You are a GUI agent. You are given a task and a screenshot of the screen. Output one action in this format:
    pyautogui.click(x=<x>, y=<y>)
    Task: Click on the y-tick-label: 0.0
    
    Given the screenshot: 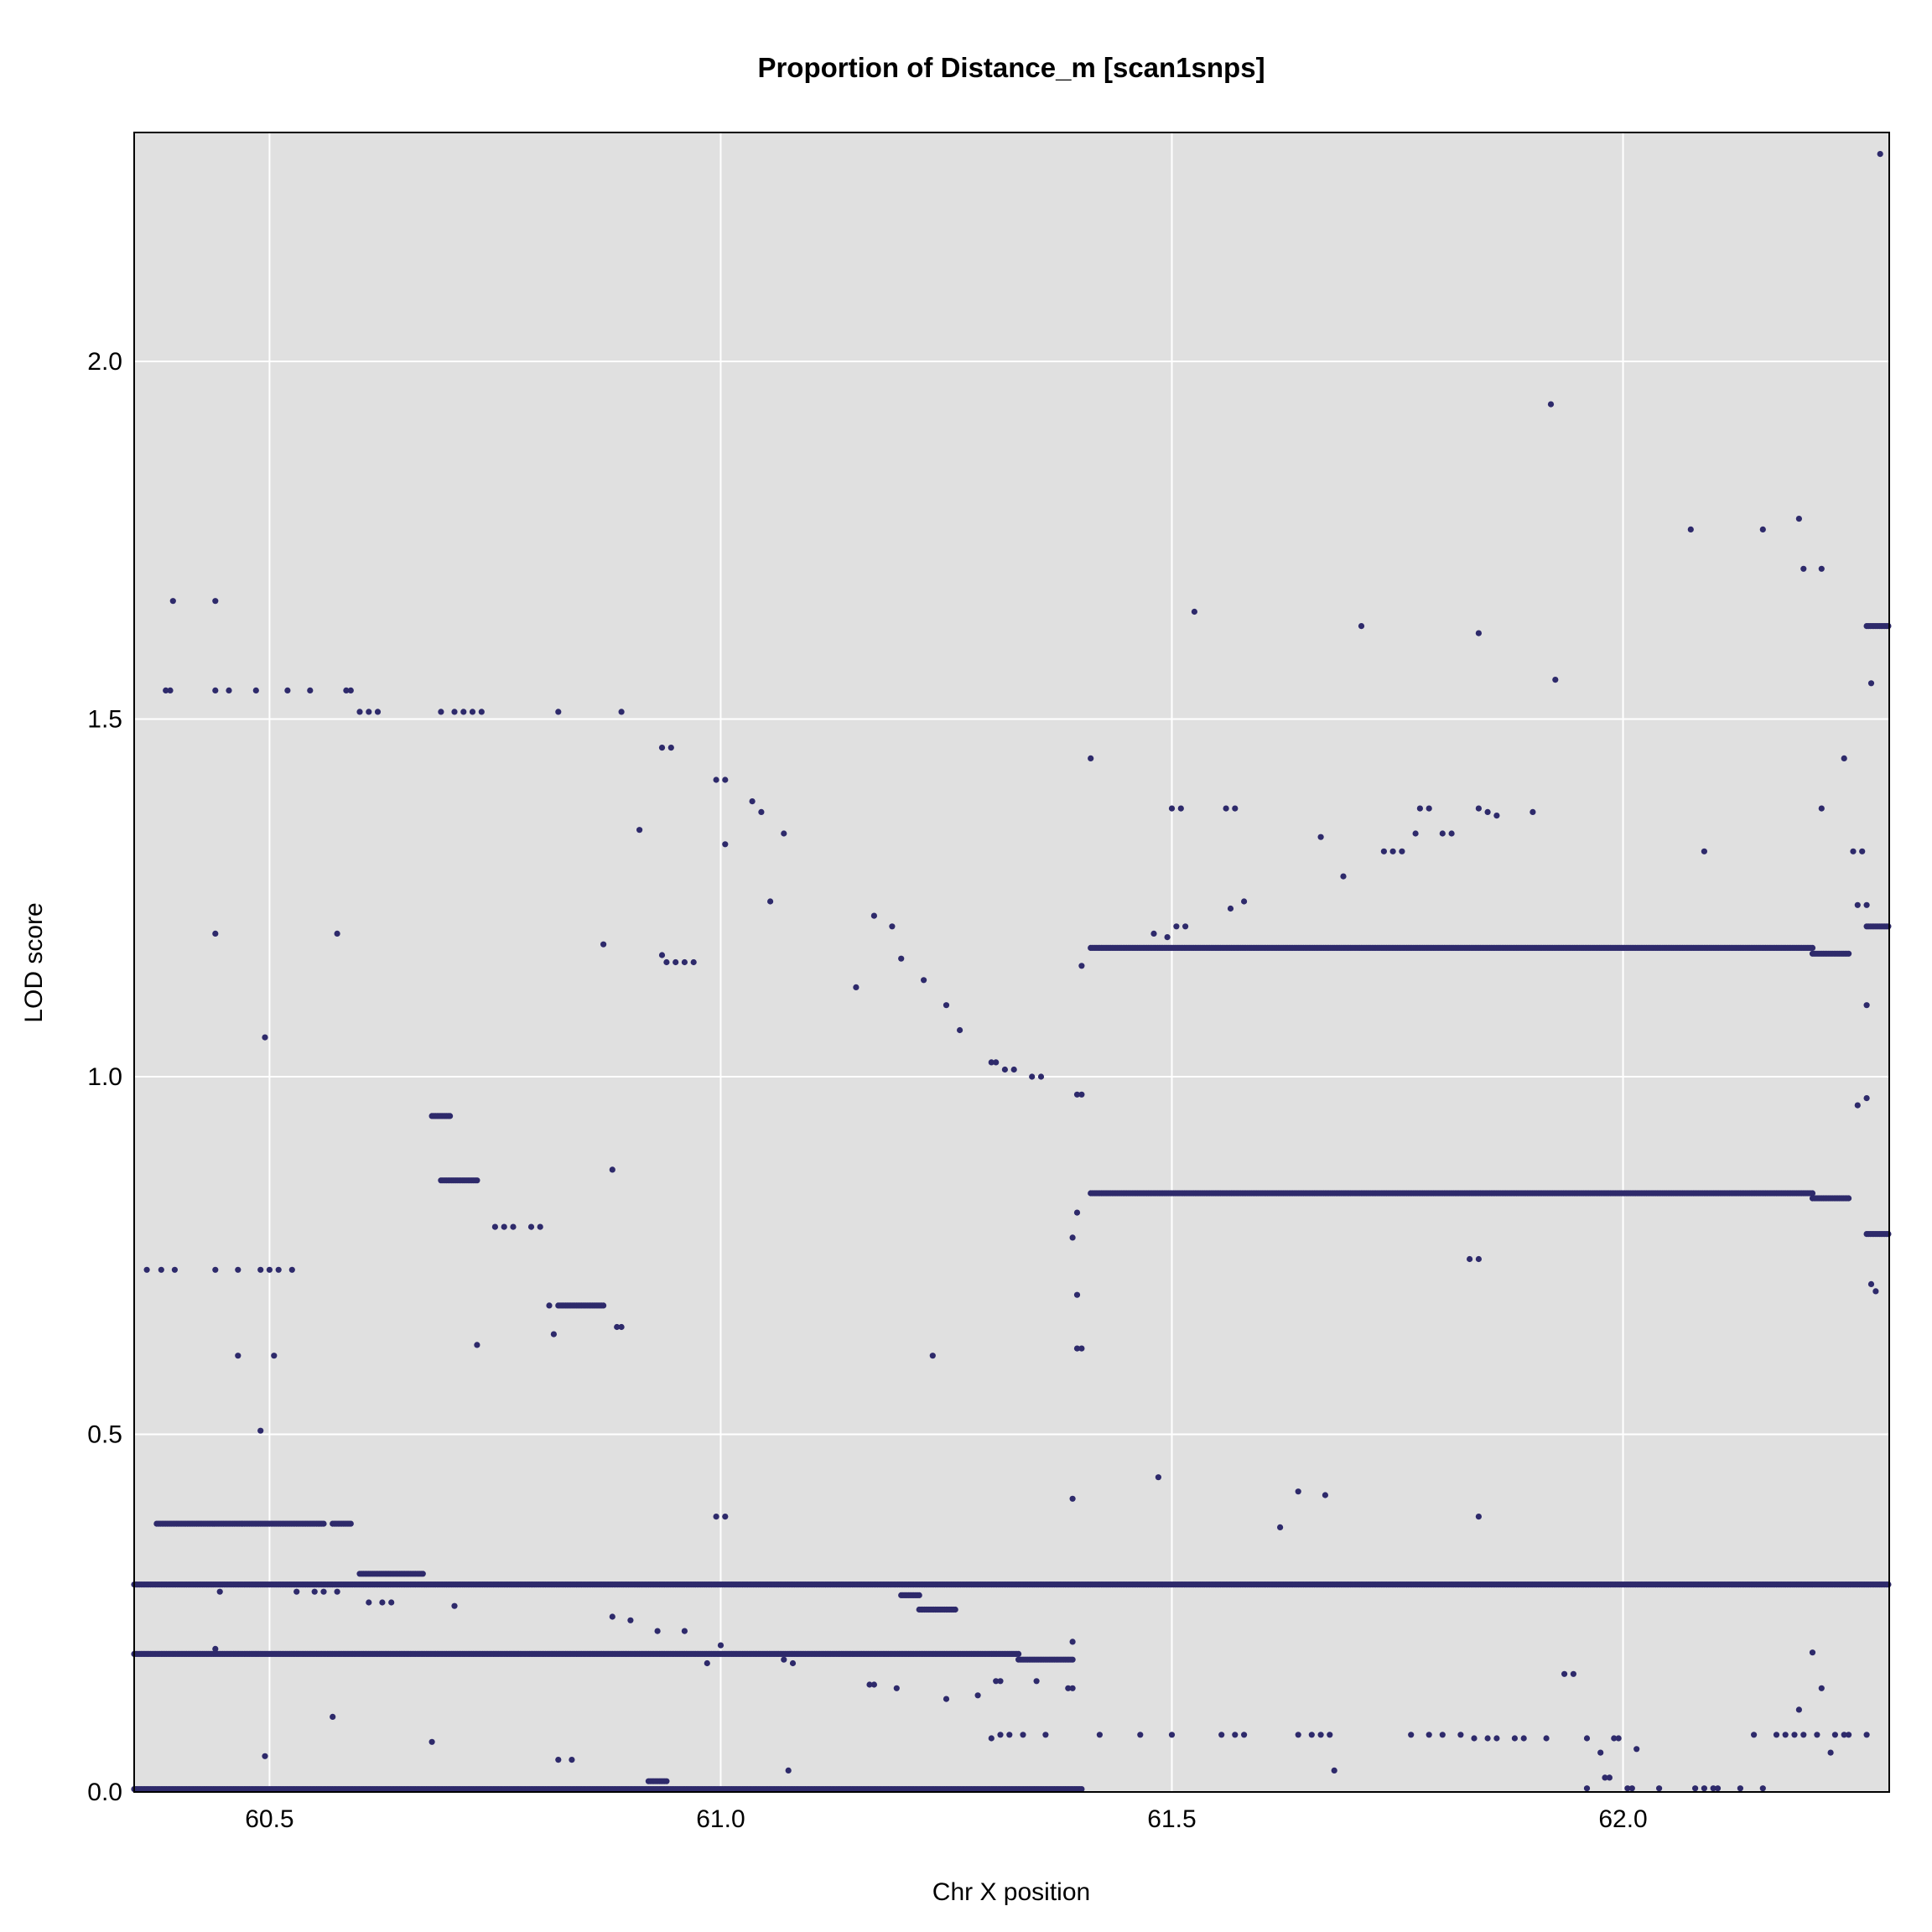 What is the action you would take?
    pyautogui.click(x=104, y=1792)
    